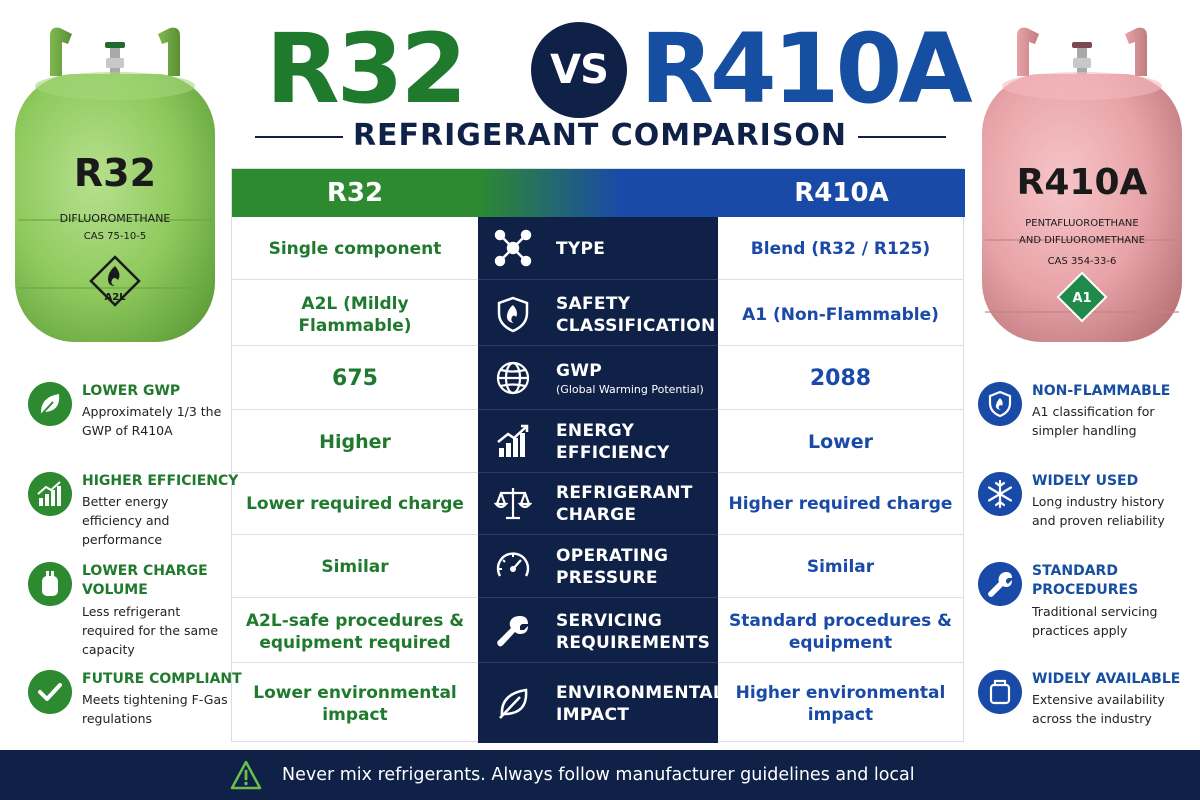 This screenshot has width=1200, height=800. I want to click on property-charge: REFRIGERANT CHARGE, so click(598, 503).